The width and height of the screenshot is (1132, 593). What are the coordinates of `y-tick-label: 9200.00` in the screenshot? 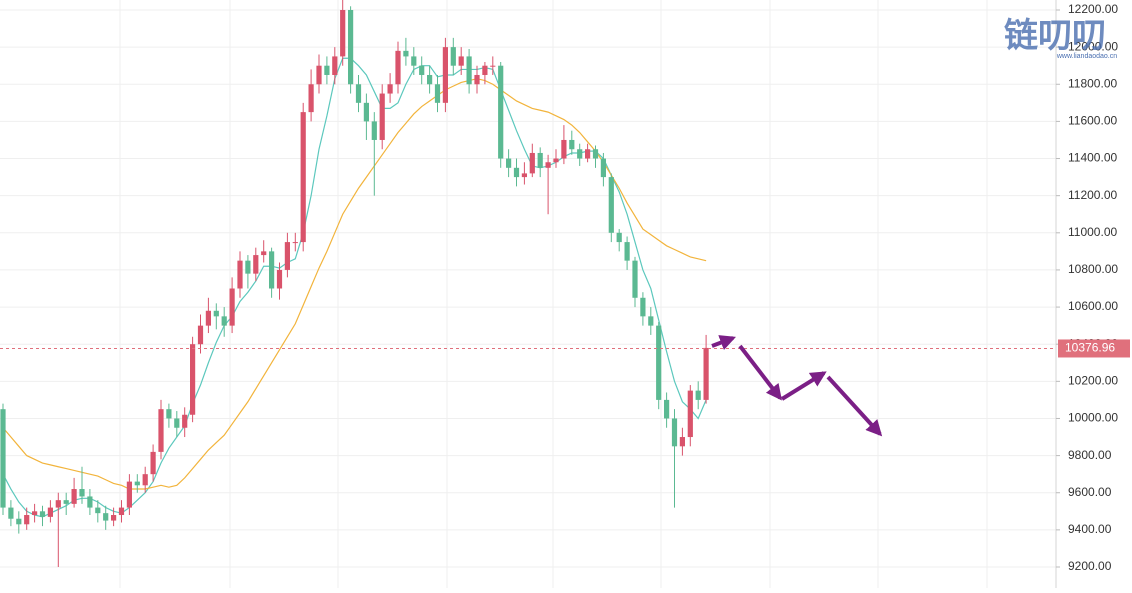 It's located at (1090, 566).